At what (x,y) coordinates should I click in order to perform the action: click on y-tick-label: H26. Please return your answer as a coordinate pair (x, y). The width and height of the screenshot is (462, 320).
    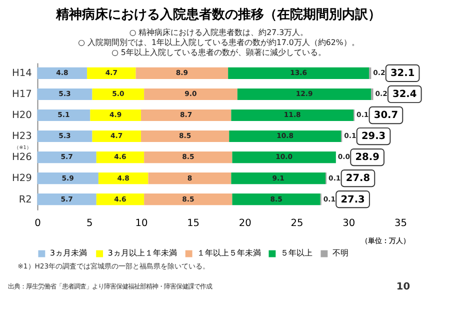
    Looking at the image, I should click on (22, 158).